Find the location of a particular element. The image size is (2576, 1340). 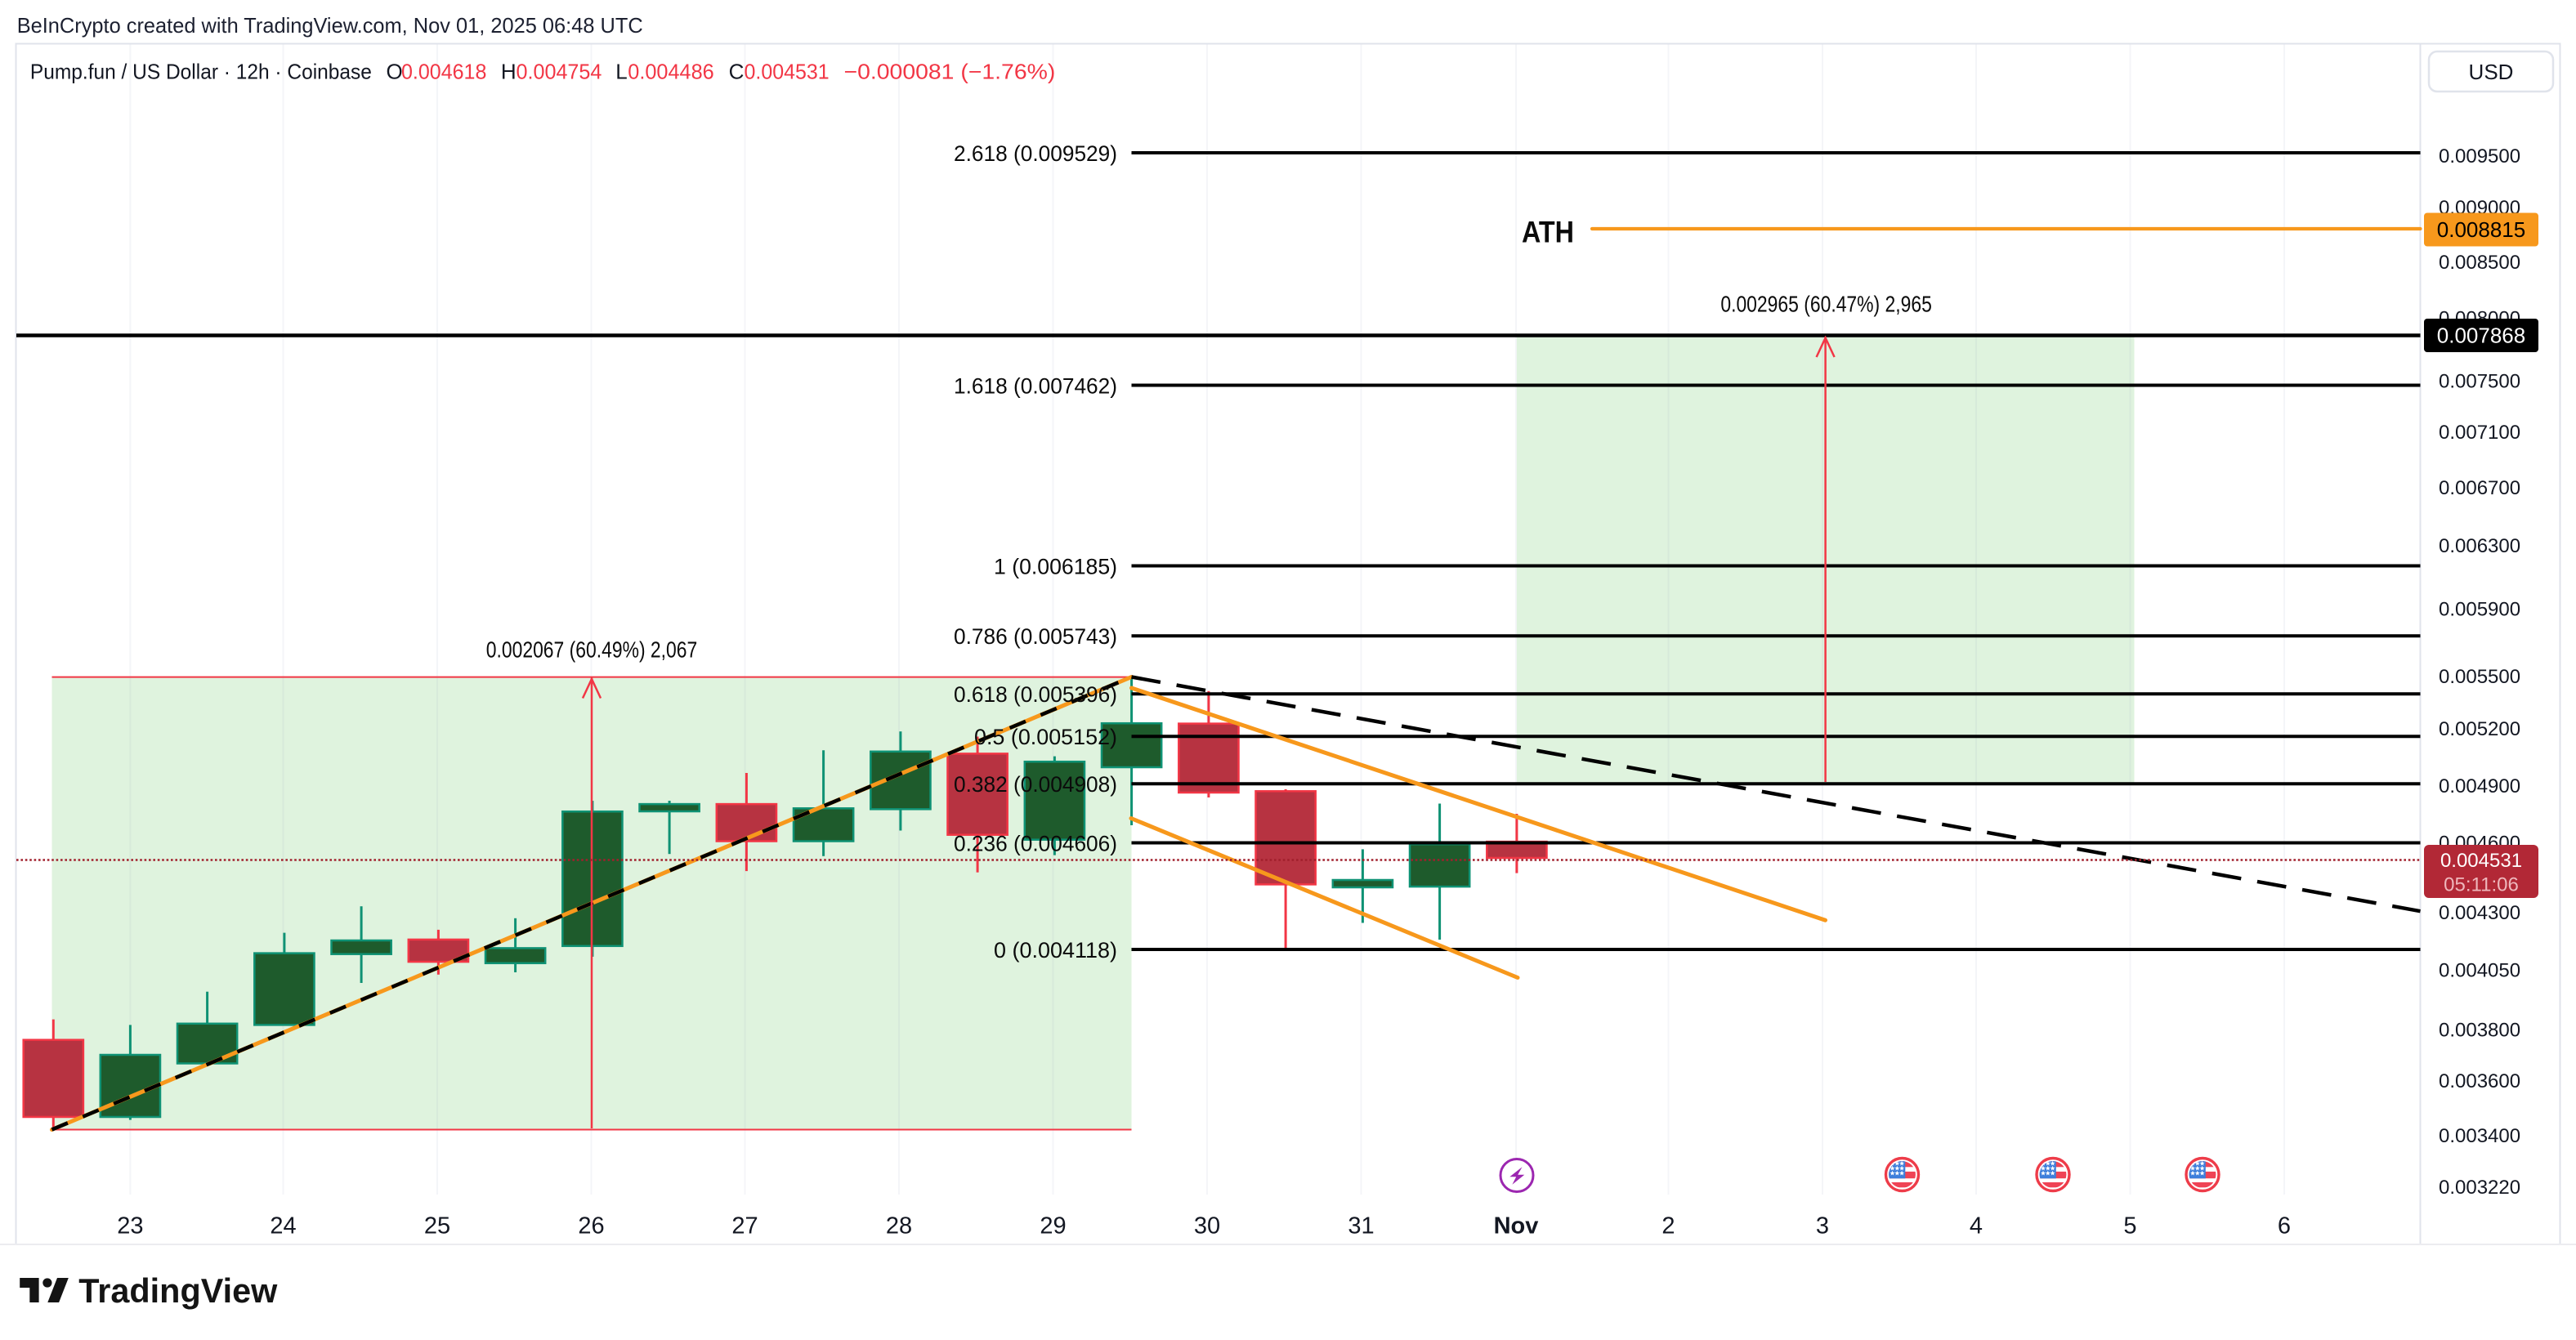

svg-text: 0.618 (0.005396) is located at coordinates (1035, 694).